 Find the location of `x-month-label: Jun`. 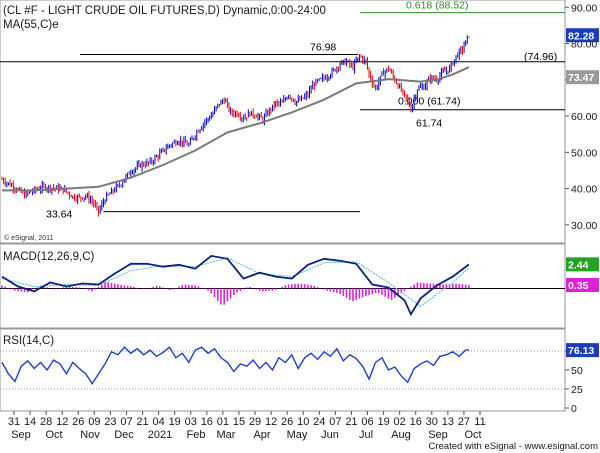

x-month-label: Jun is located at coordinates (330, 435).